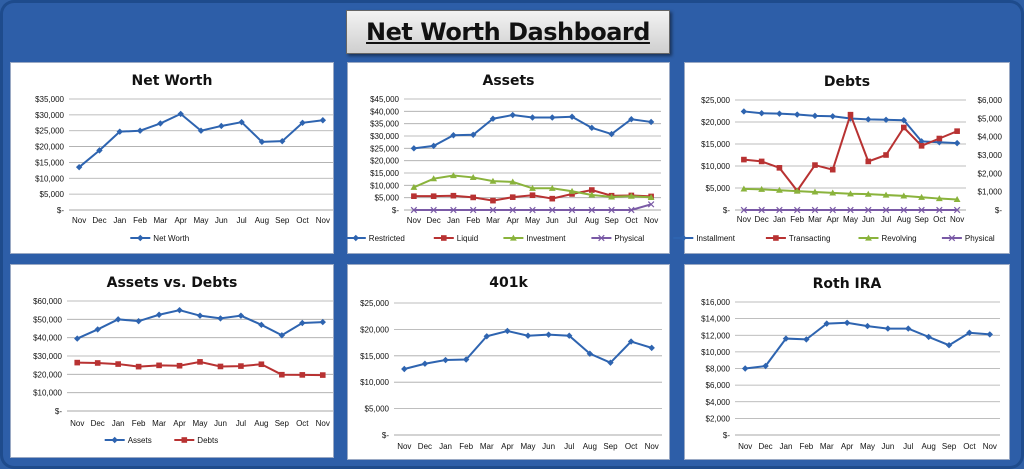 This screenshot has width=1024, height=469. What do you see at coordinates (990, 137) in the screenshot?
I see `y2-tick-label: $4,000` at bounding box center [990, 137].